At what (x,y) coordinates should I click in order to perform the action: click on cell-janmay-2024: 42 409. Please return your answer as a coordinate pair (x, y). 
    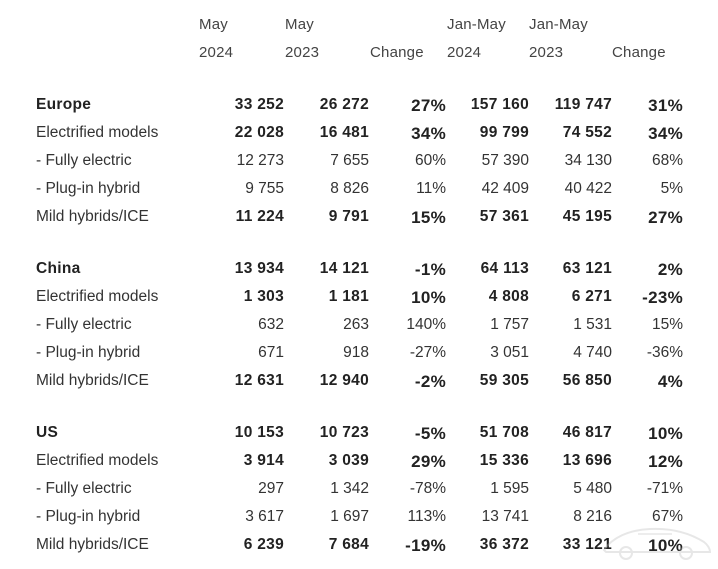
    Looking at the image, I should click on (505, 188).